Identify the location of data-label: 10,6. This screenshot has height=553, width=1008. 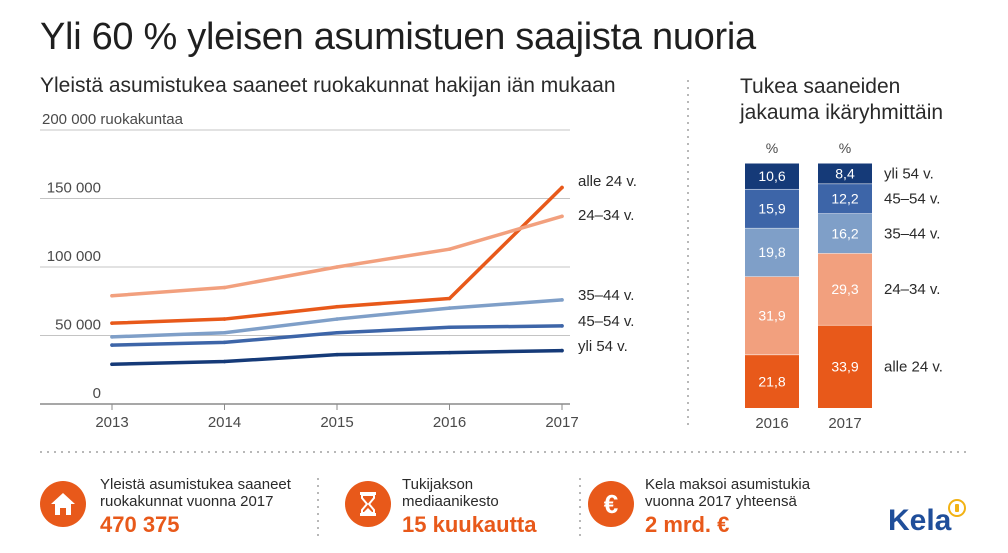
(771, 176).